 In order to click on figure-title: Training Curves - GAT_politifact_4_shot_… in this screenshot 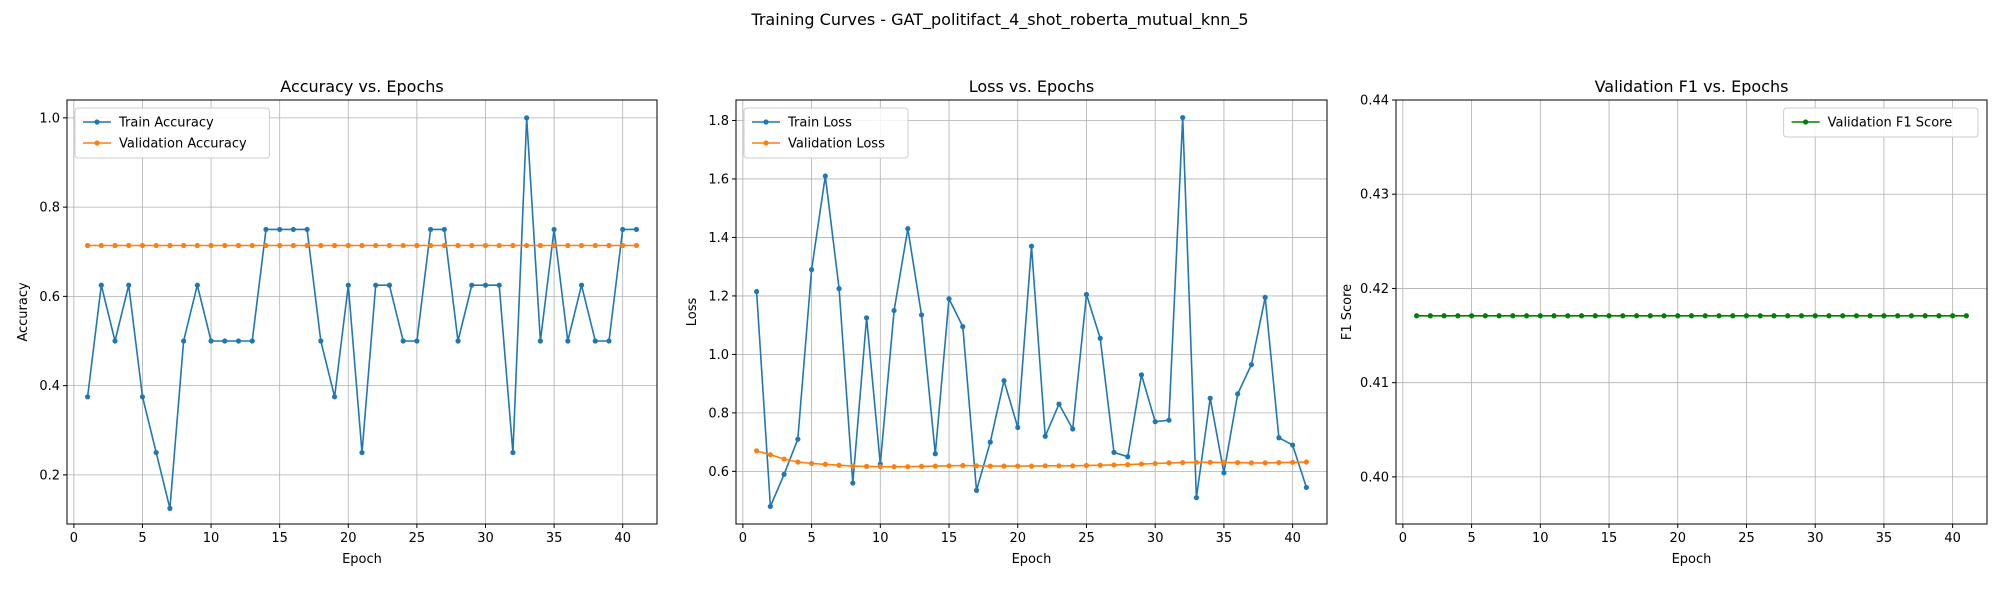, I will do `click(1000, 19)`.